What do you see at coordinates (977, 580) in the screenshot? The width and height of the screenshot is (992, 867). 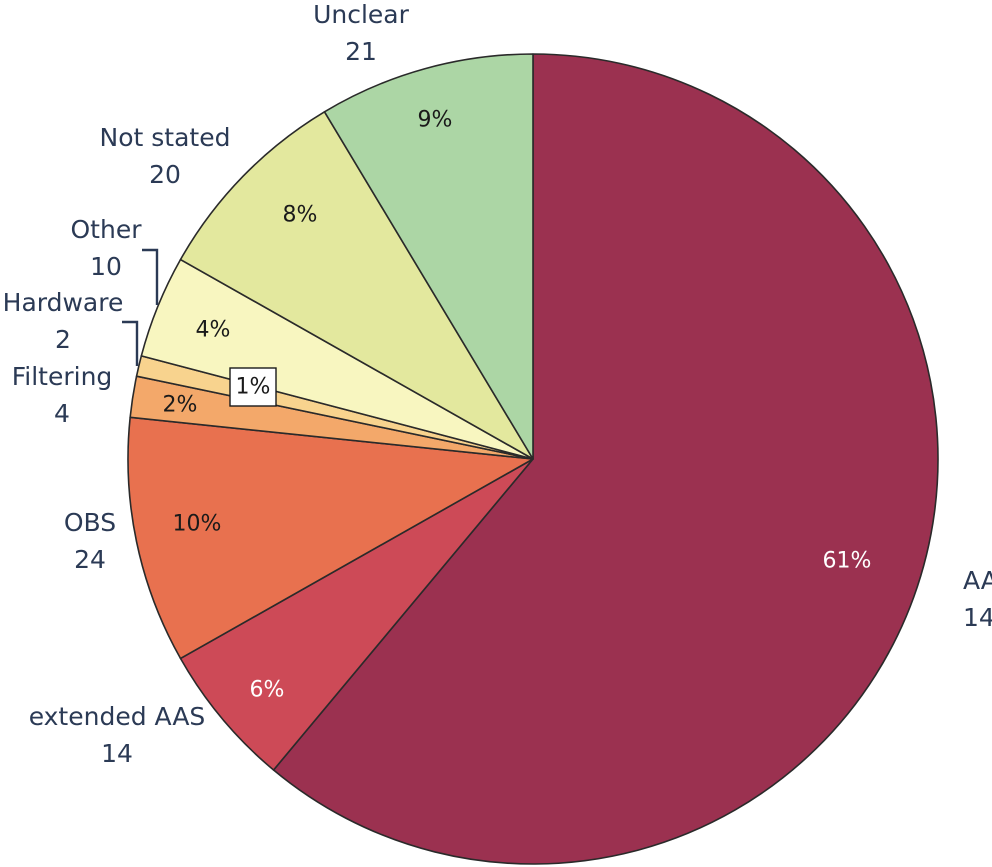 I see `category-name: AAS` at bounding box center [977, 580].